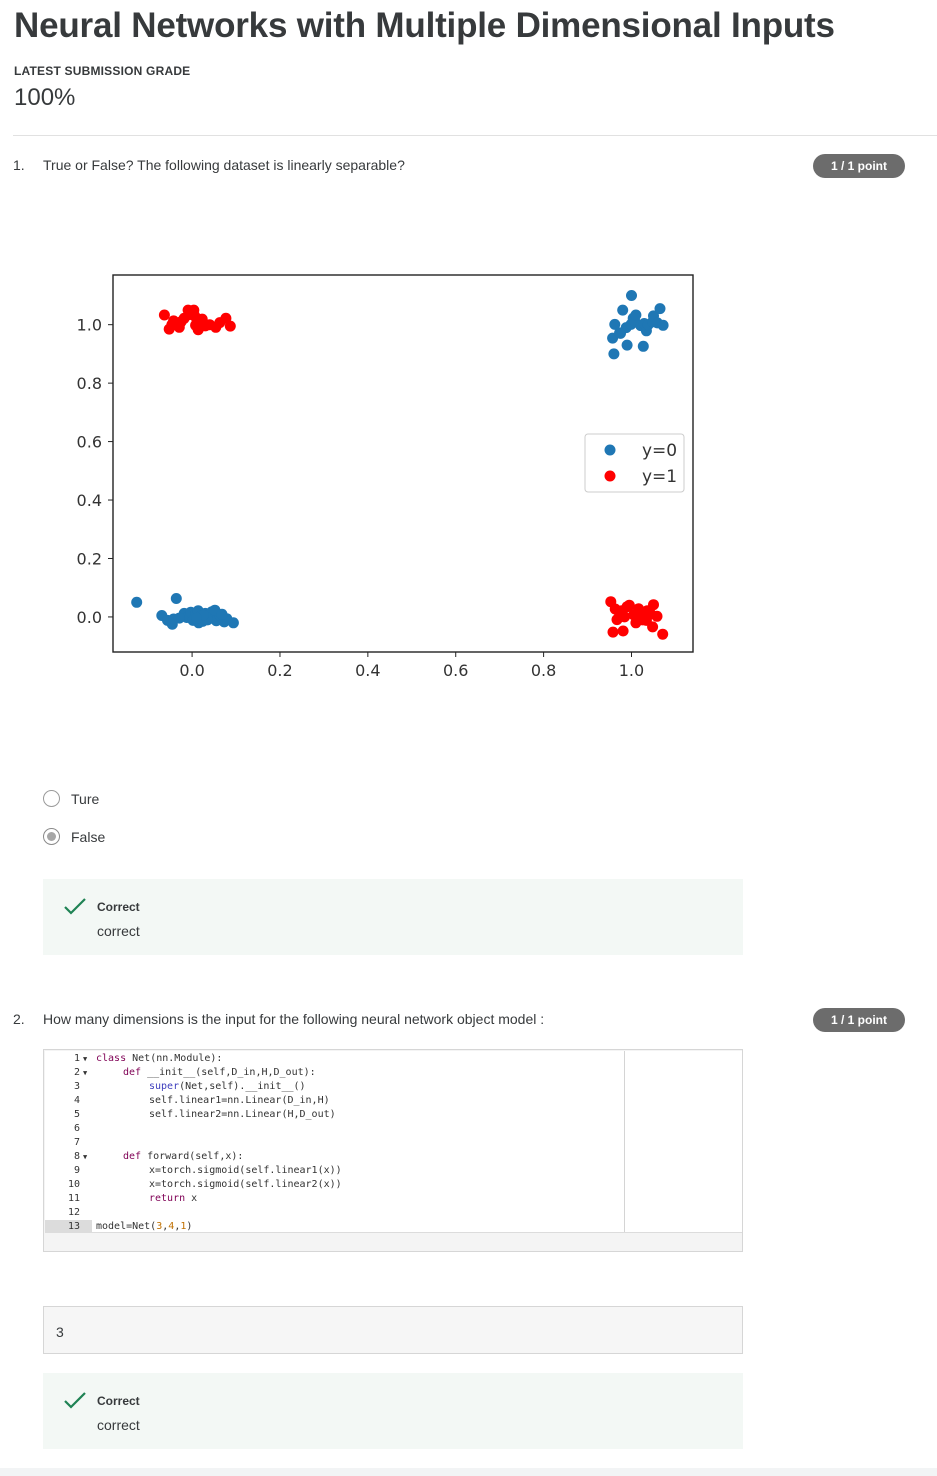 This screenshot has width=937, height=1476. What do you see at coordinates (245, 1184) in the screenshot?
I see `code-text: x=torch.sigmoid(self.linear2(x))` at bounding box center [245, 1184].